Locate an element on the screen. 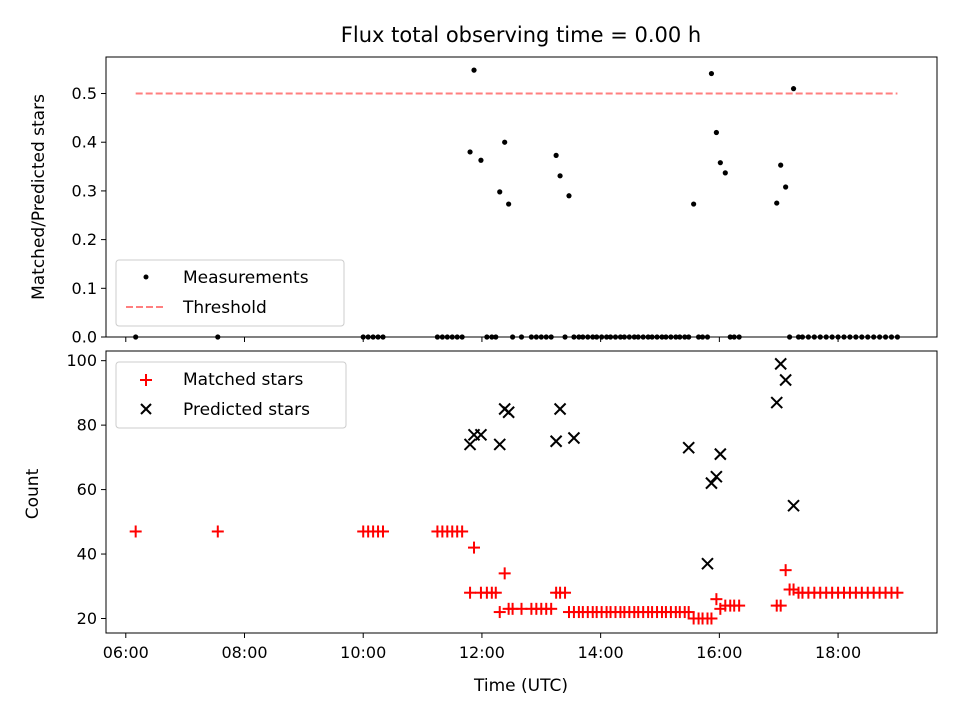 This screenshot has height=720, width=960. bottom-y-tick-label: 80 is located at coordinates (87, 425).